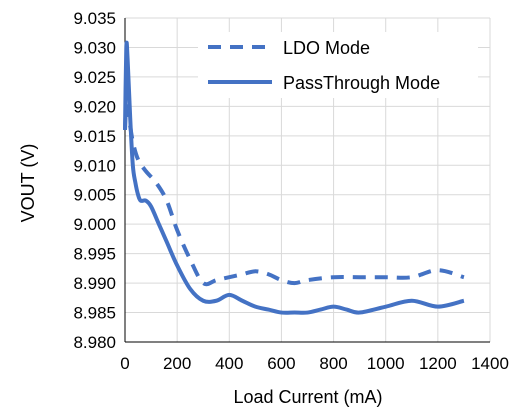 The image size is (523, 415). What do you see at coordinates (490, 363) in the screenshot?
I see `x-tick-label: 1400` at bounding box center [490, 363].